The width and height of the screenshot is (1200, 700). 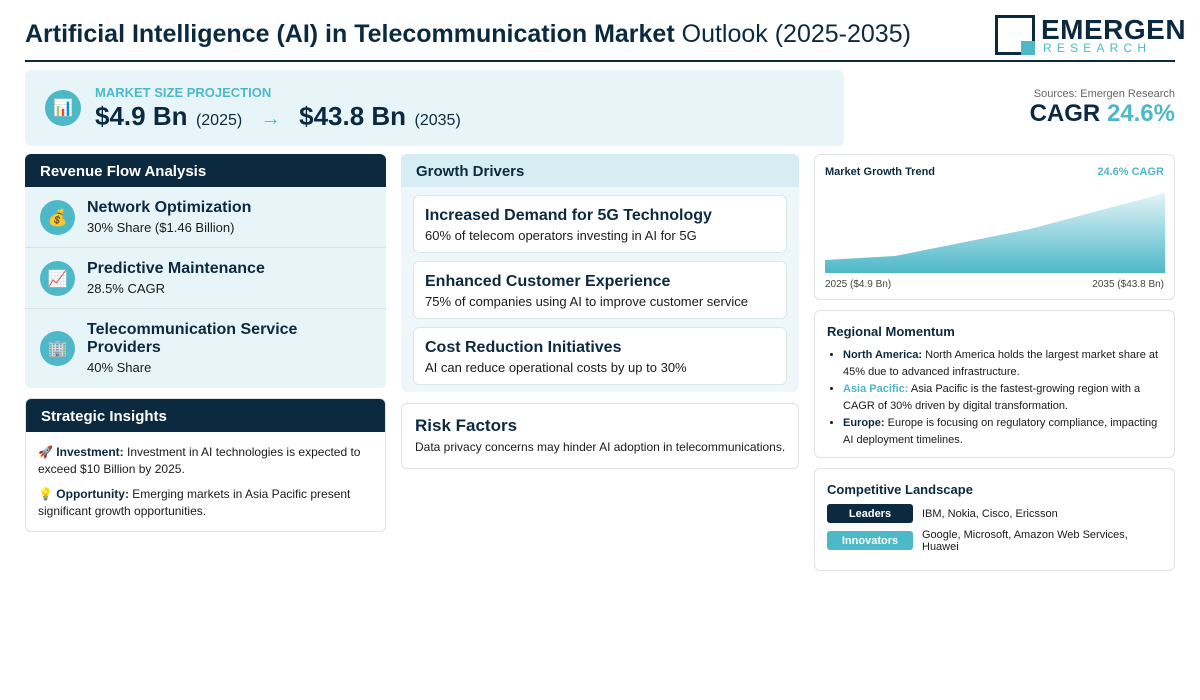 I want to click on logo-text-bottom: RESEARCH, so click(x=1097, y=48).